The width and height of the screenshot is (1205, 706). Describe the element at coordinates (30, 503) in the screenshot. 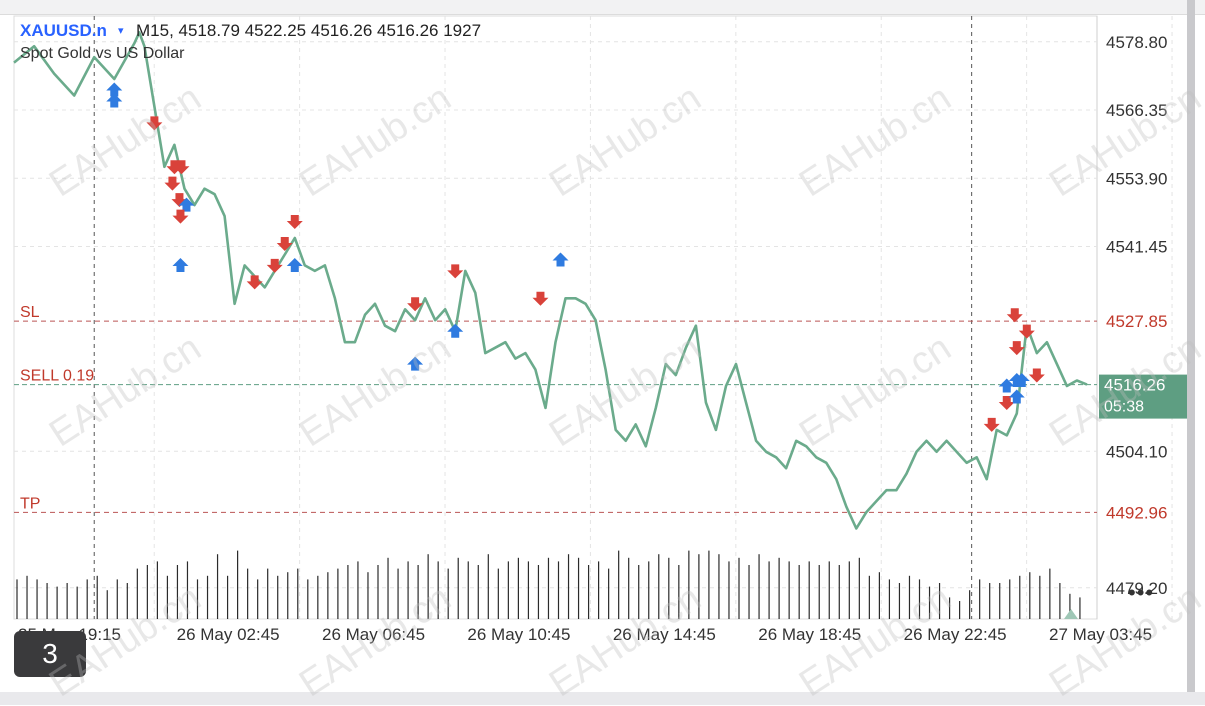

I see `level-label: TP` at that location.